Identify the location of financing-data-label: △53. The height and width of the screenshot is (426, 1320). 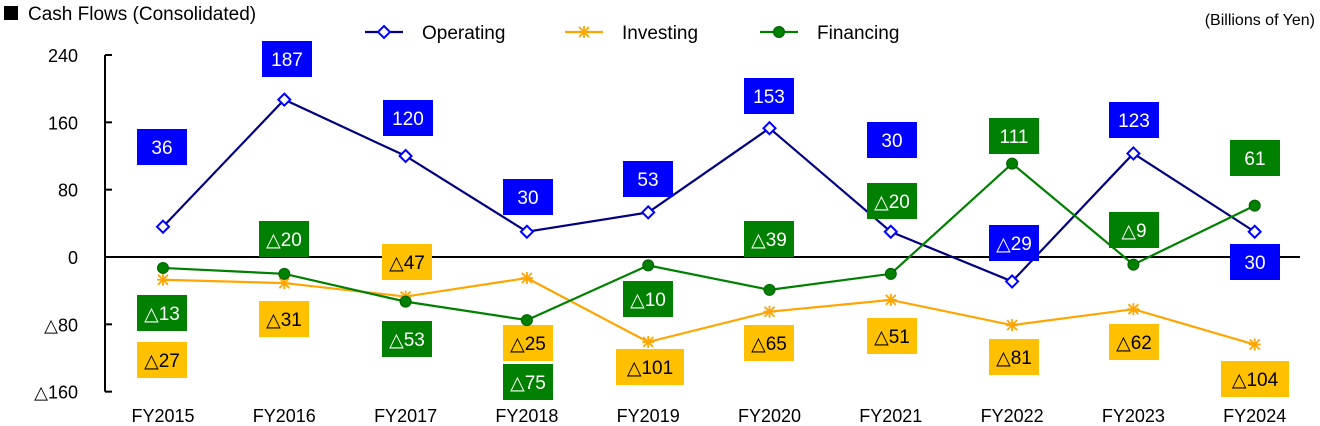
(407, 340).